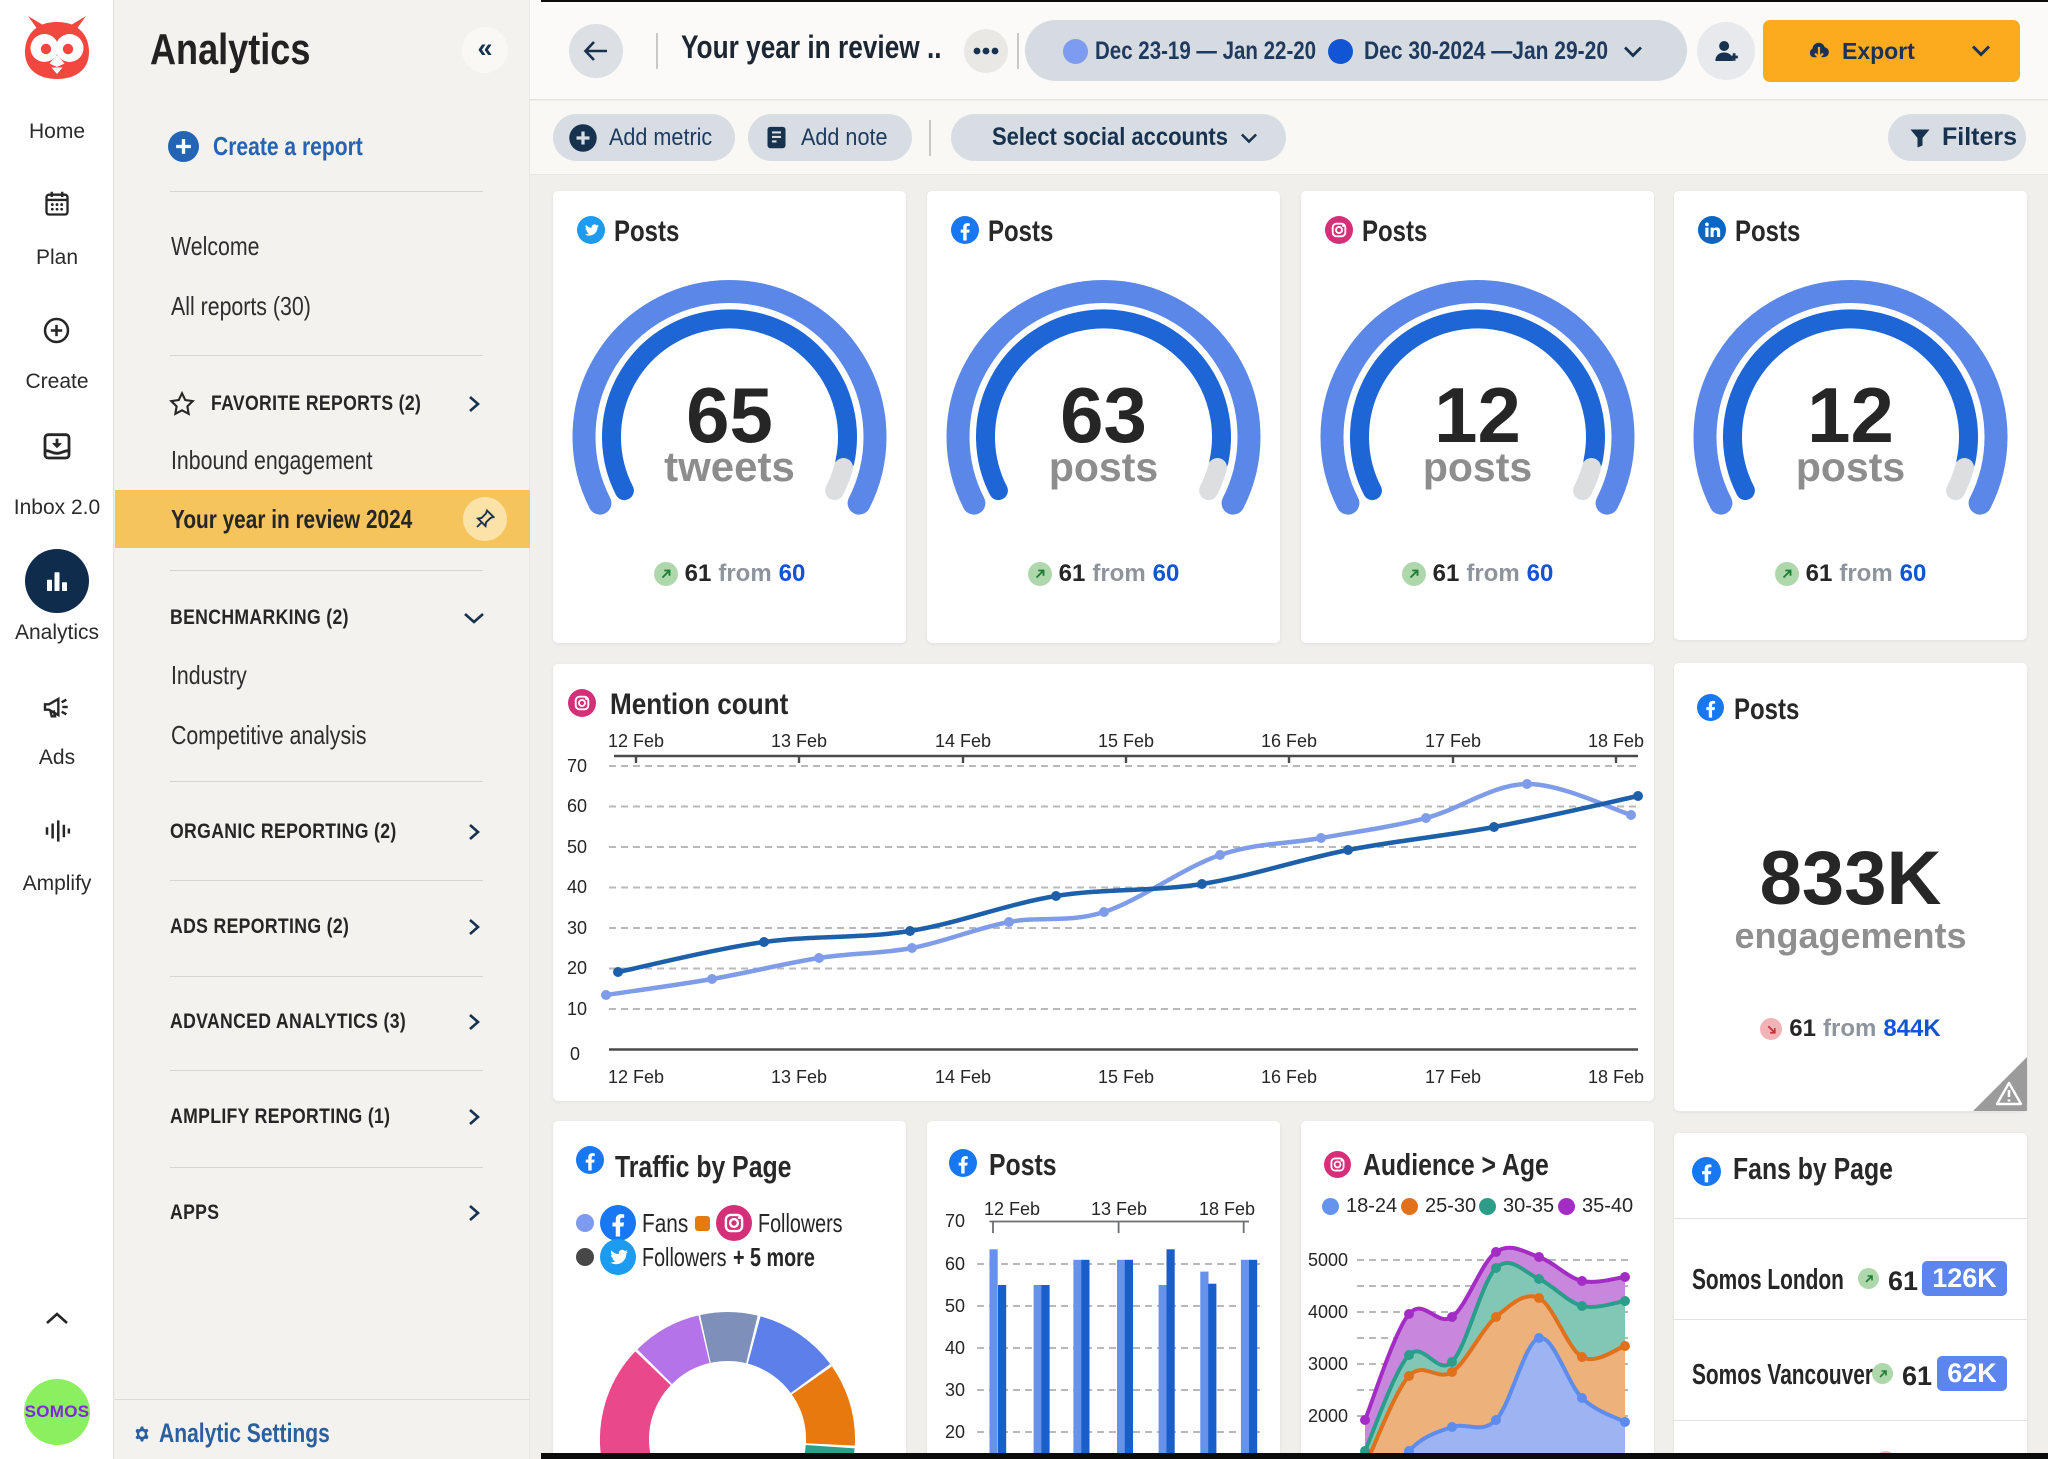 The image size is (2048, 1459). Describe the element at coordinates (577, 1009) in the screenshot. I see `svg-text: 10` at that location.